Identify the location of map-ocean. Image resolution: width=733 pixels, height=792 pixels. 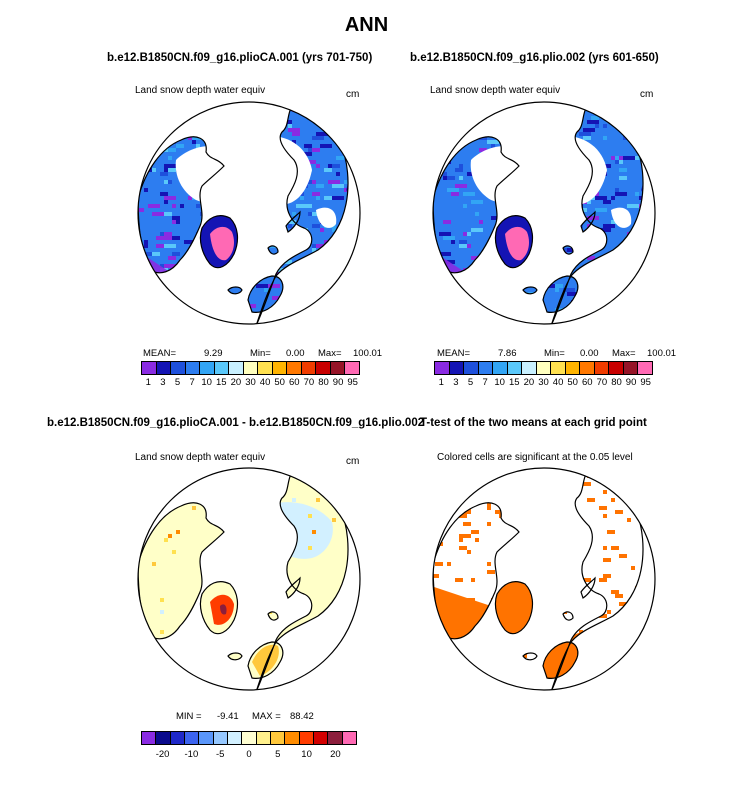
(544, 579).